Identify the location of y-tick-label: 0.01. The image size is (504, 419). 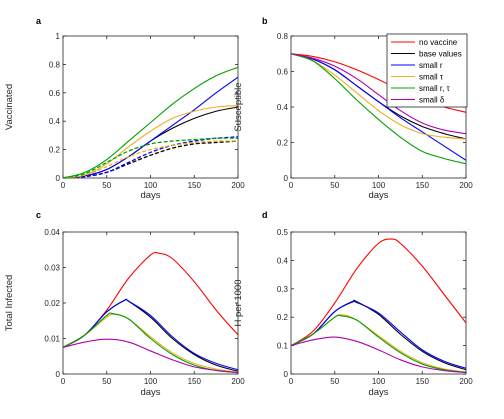
(52, 339).